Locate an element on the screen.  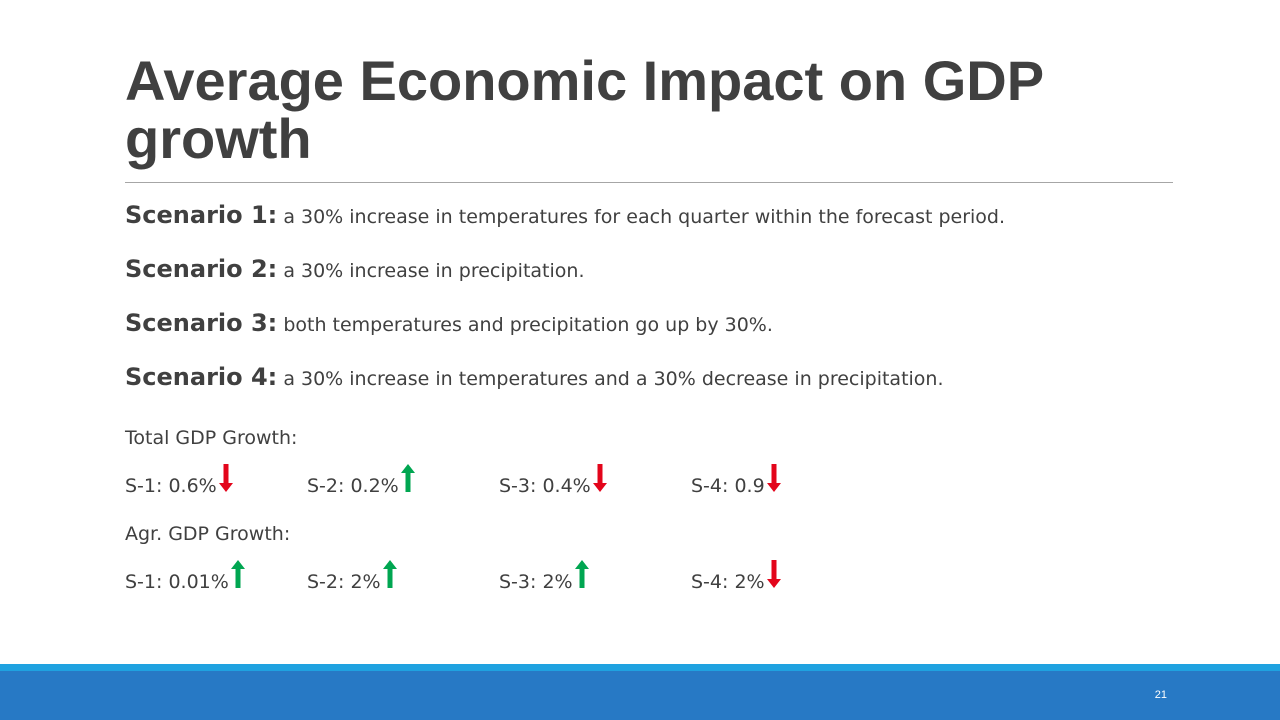
agr-s4-value: S-4: 2% is located at coordinates (728, 582).